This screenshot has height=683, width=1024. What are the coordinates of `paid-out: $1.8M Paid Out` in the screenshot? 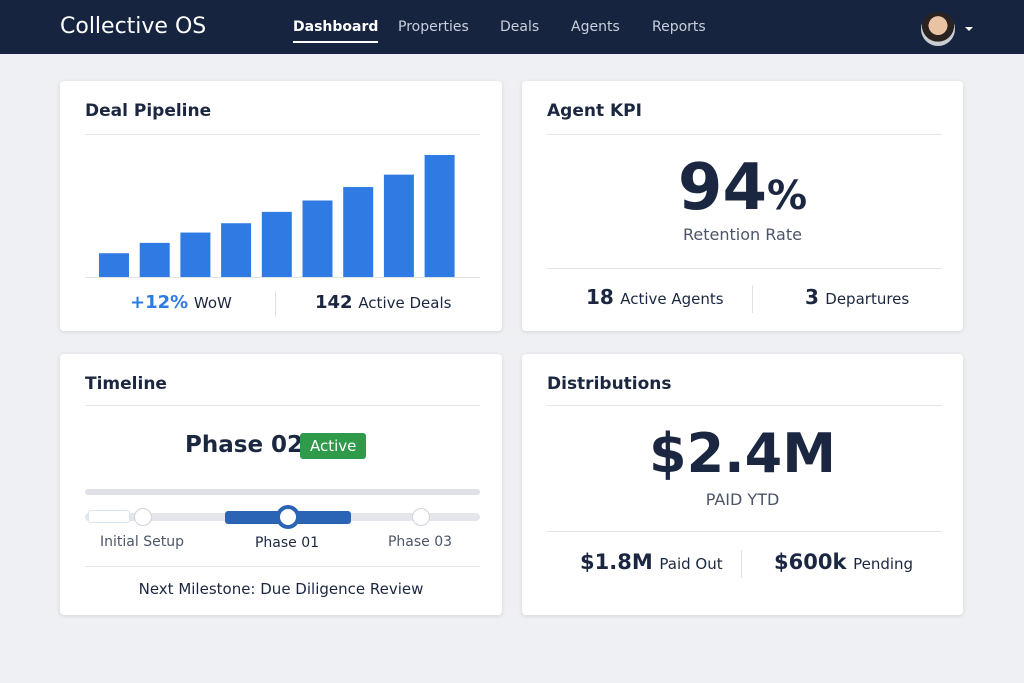 It's located at (651, 562).